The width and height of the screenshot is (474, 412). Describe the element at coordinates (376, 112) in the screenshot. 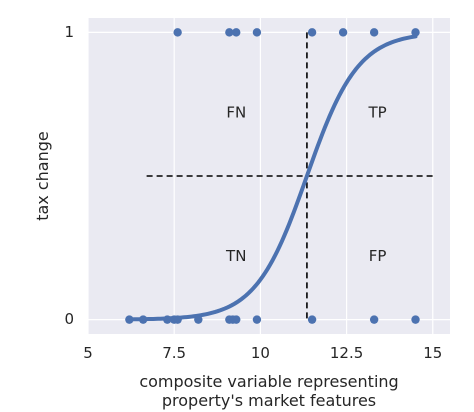

I see `annotation-tp: TP` at that location.